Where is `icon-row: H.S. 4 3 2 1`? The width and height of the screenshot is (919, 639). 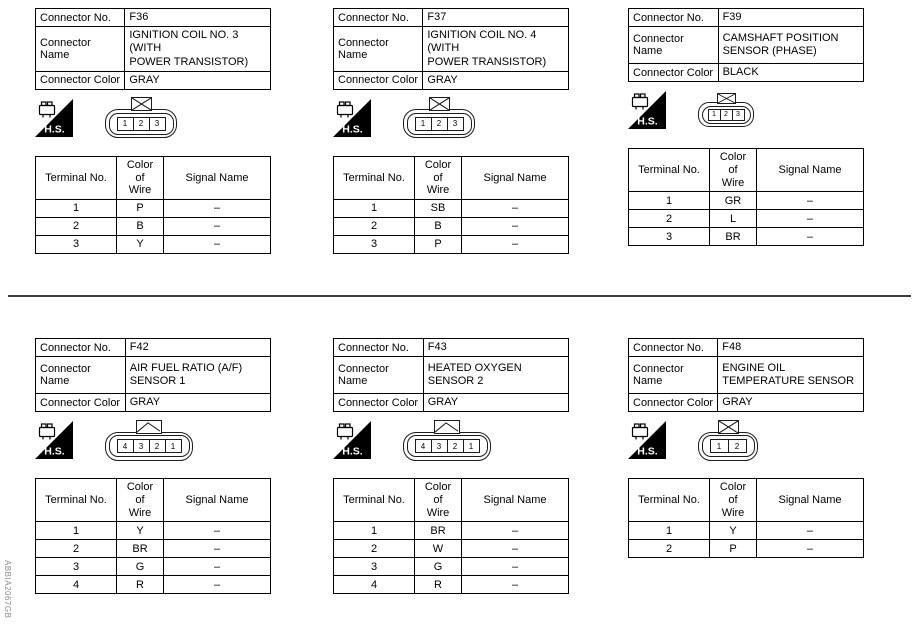
icon-row: H.S. 4 3 2 1 is located at coordinates (153, 440).